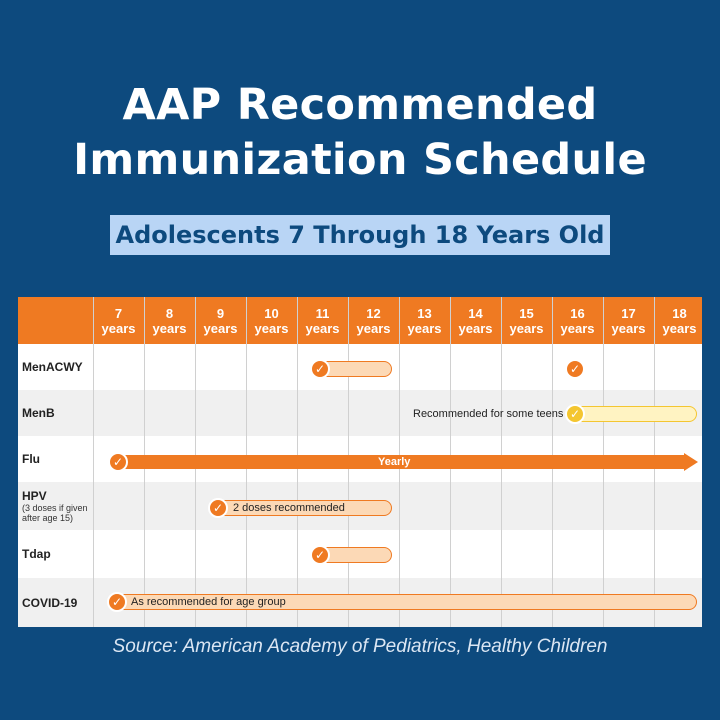  Describe the element at coordinates (271, 320) in the screenshot. I see `age-header-10: 10 years` at that location.